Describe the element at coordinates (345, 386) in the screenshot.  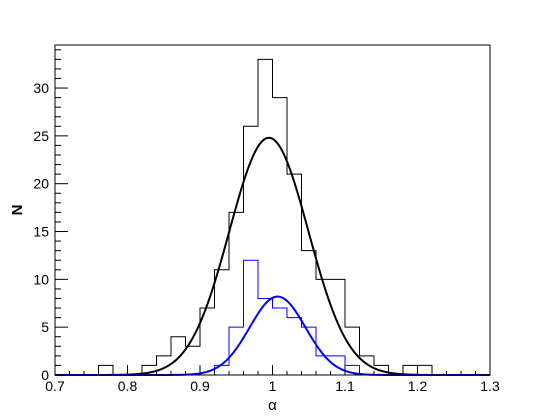
I see `x-tick-label: 1.1` at that location.